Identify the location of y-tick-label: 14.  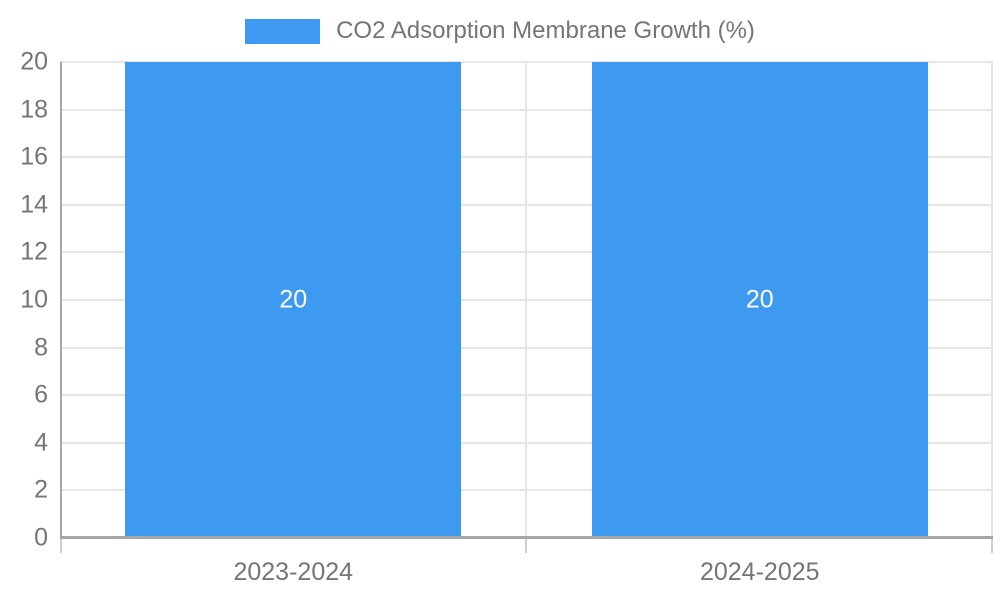
(34, 204).